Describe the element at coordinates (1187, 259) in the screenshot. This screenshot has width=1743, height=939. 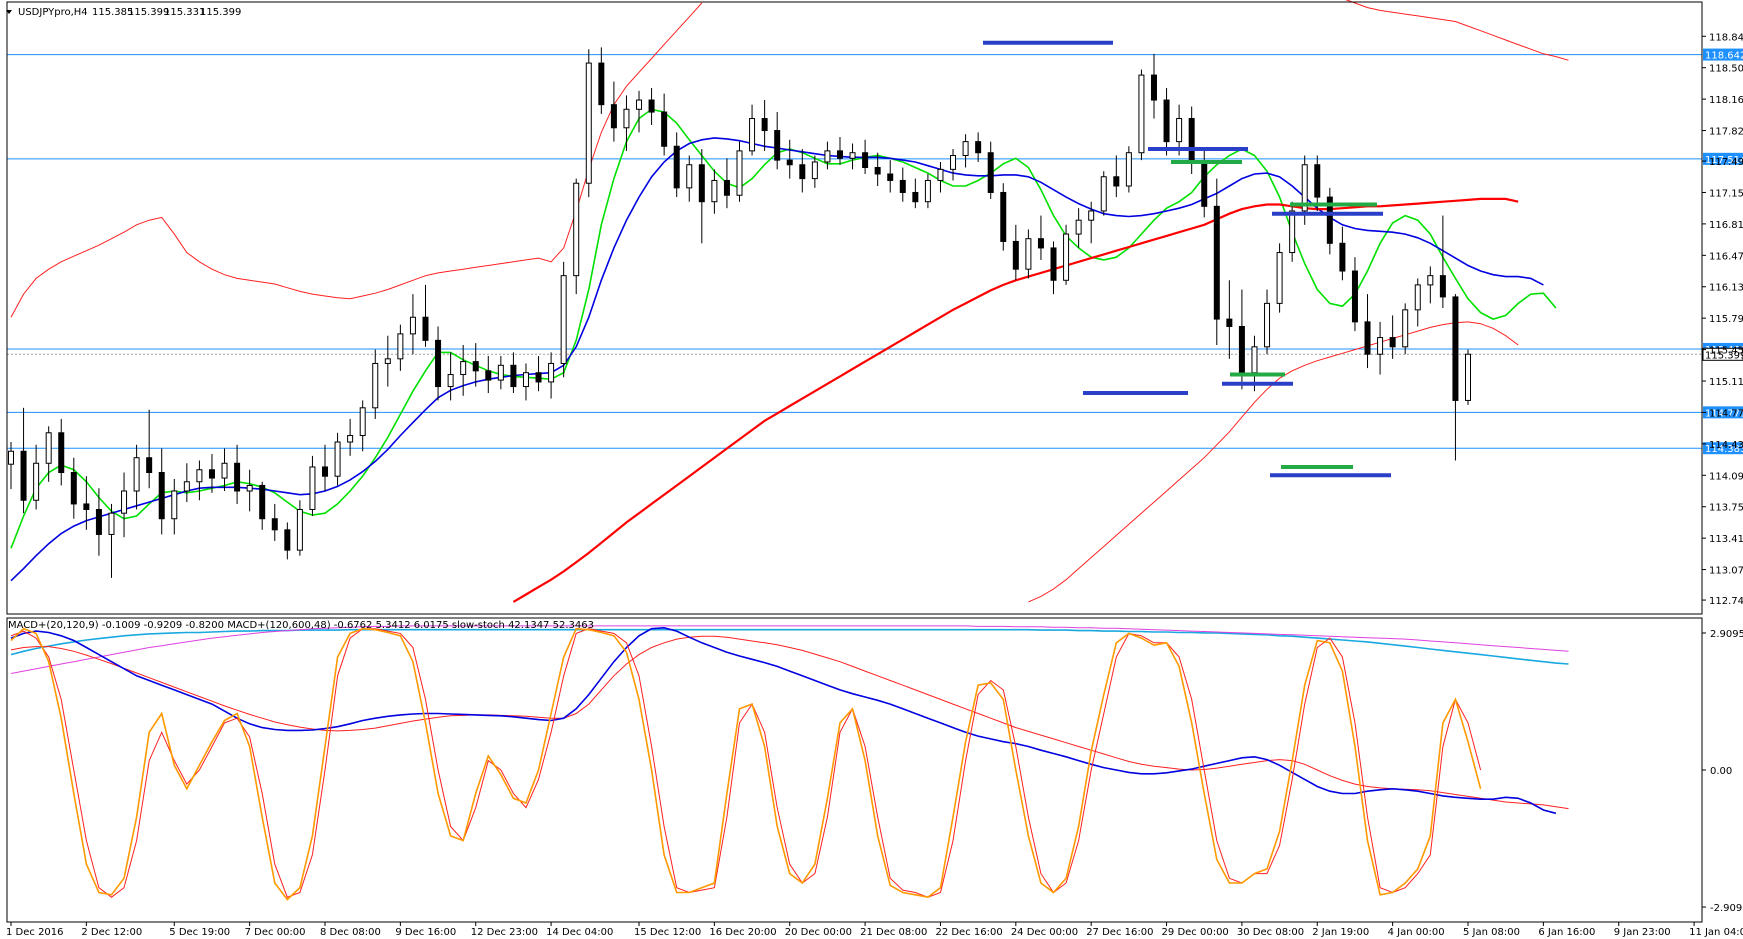
I see `drawn-annotations` at that location.